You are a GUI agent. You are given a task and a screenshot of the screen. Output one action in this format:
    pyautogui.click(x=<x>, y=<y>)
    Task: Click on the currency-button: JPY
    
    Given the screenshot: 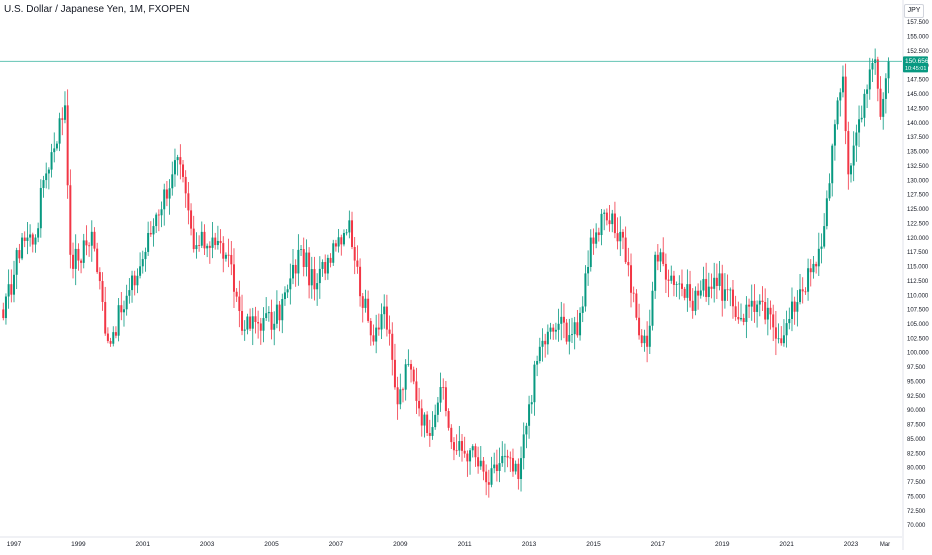 What is the action you would take?
    pyautogui.click(x=914, y=11)
    